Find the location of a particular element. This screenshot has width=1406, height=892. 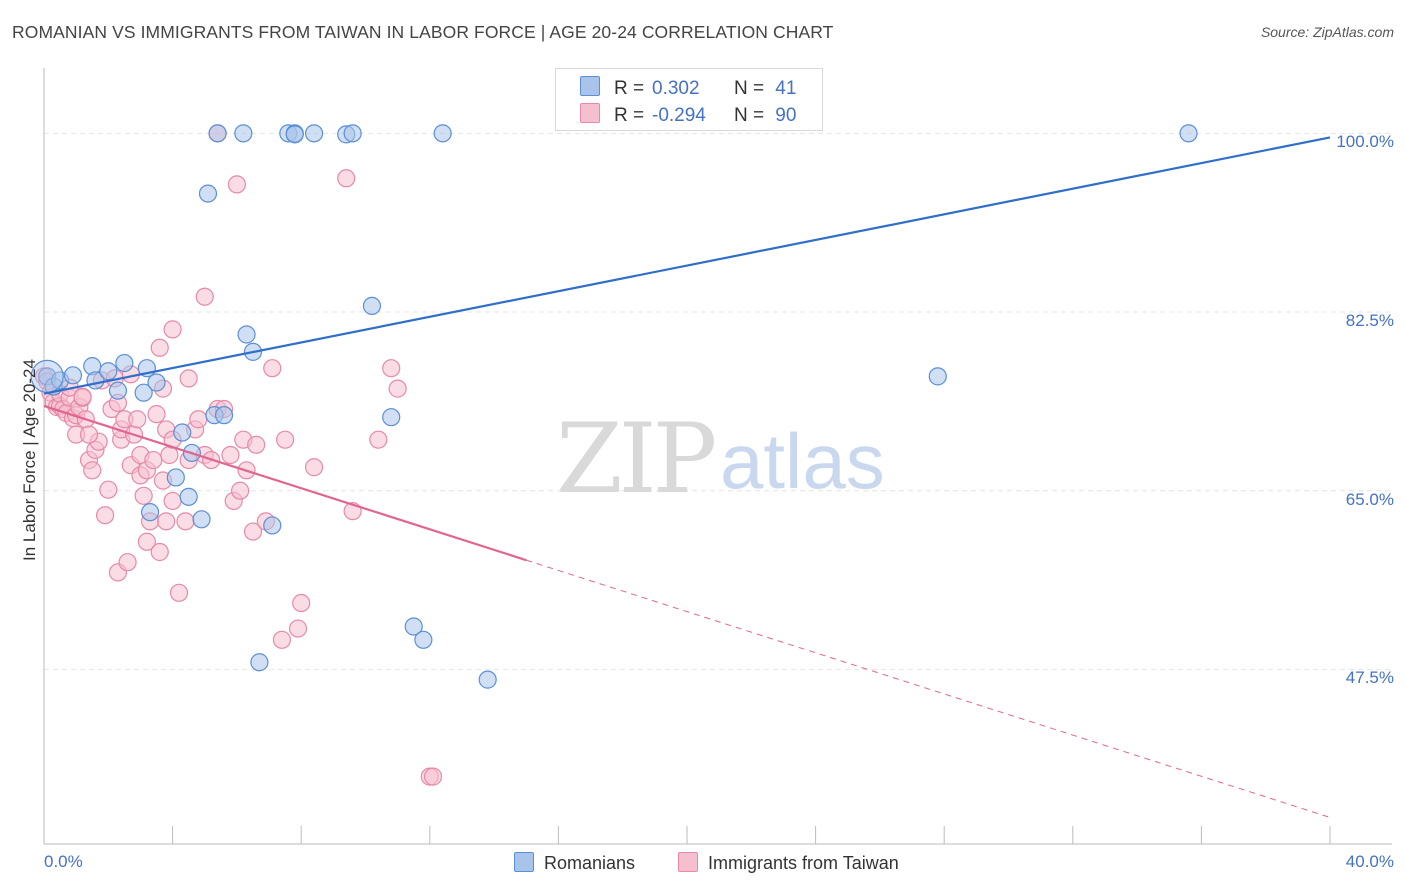

legend-row-taiwan: R = -0.294 N = 90 is located at coordinates (688, 114).